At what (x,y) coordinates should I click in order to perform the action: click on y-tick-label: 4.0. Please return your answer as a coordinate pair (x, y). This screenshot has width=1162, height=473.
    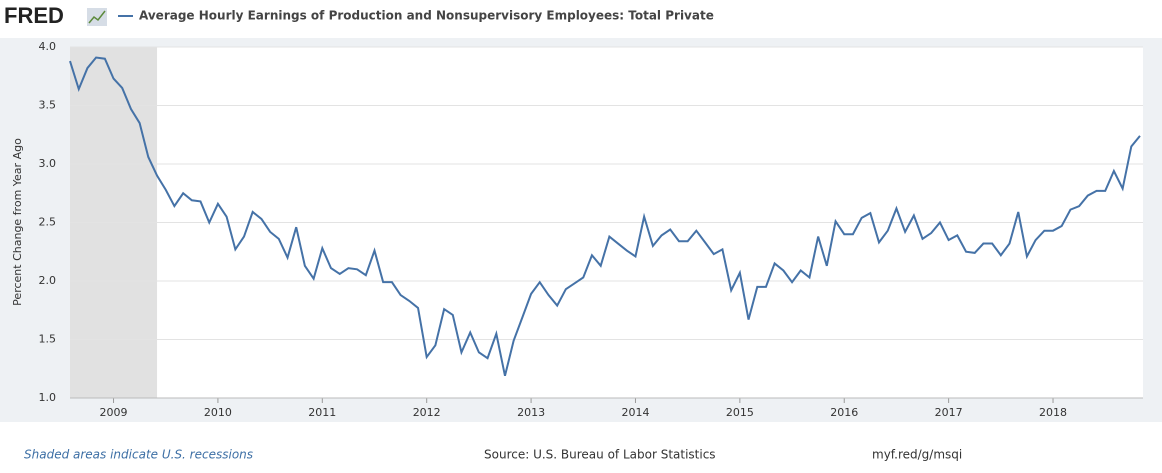
    Looking at the image, I should click on (48, 46).